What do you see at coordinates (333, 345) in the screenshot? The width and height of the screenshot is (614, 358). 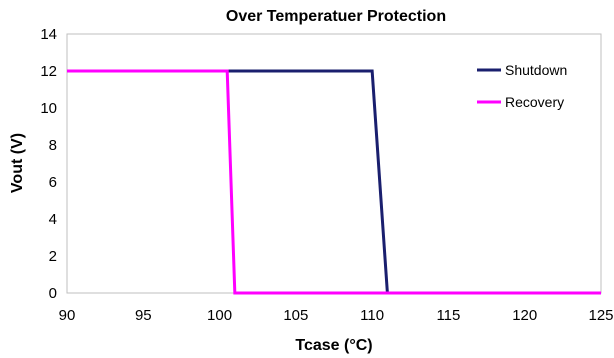 I see `x-axis-title: Tcase (°C)` at bounding box center [333, 345].